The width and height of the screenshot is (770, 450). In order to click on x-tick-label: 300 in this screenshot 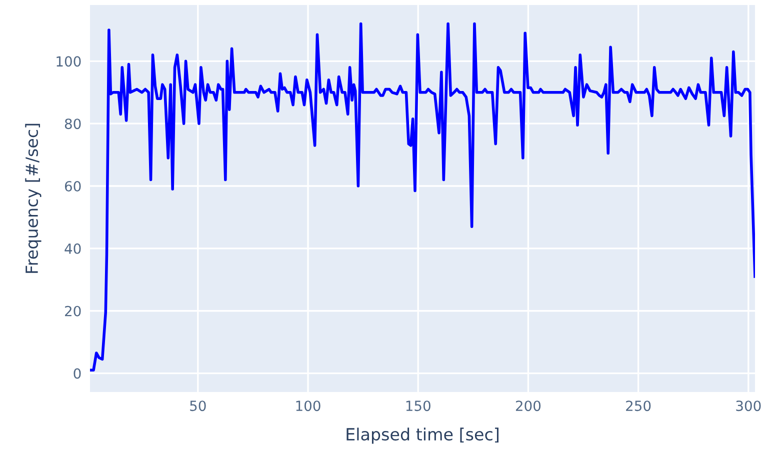, I will do `click(748, 406)`.